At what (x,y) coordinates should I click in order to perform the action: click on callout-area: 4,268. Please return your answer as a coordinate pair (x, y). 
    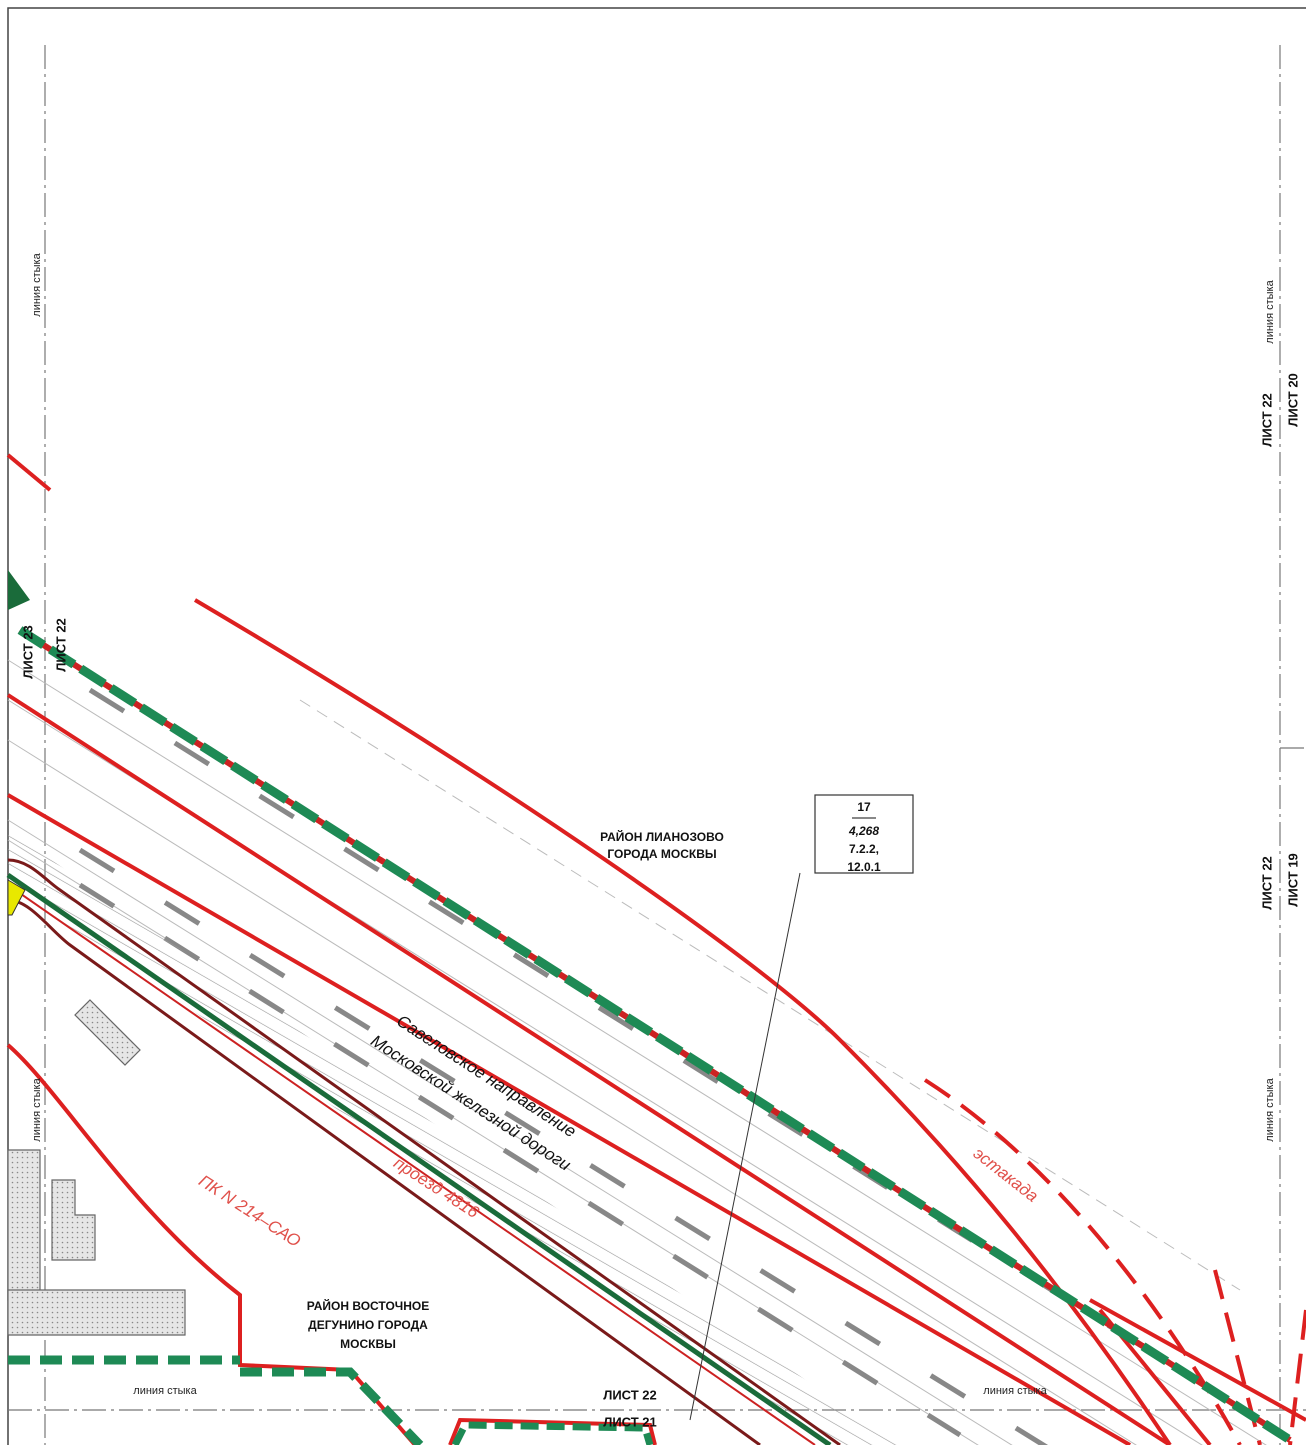
    Looking at the image, I should click on (863, 831).